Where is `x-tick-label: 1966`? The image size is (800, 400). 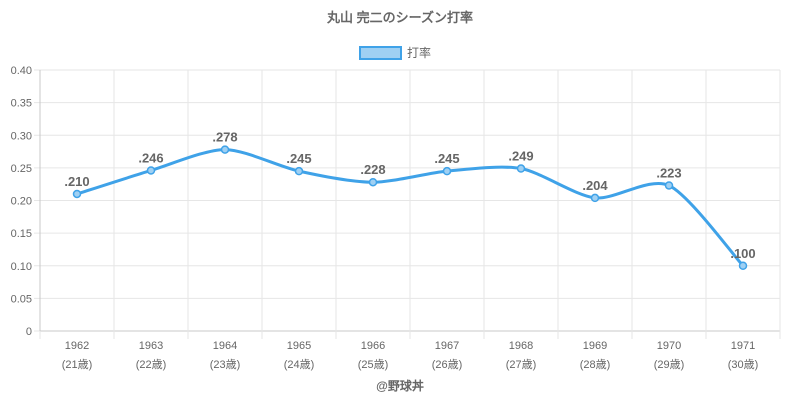
x-tick-label: 1966 is located at coordinates (373, 346).